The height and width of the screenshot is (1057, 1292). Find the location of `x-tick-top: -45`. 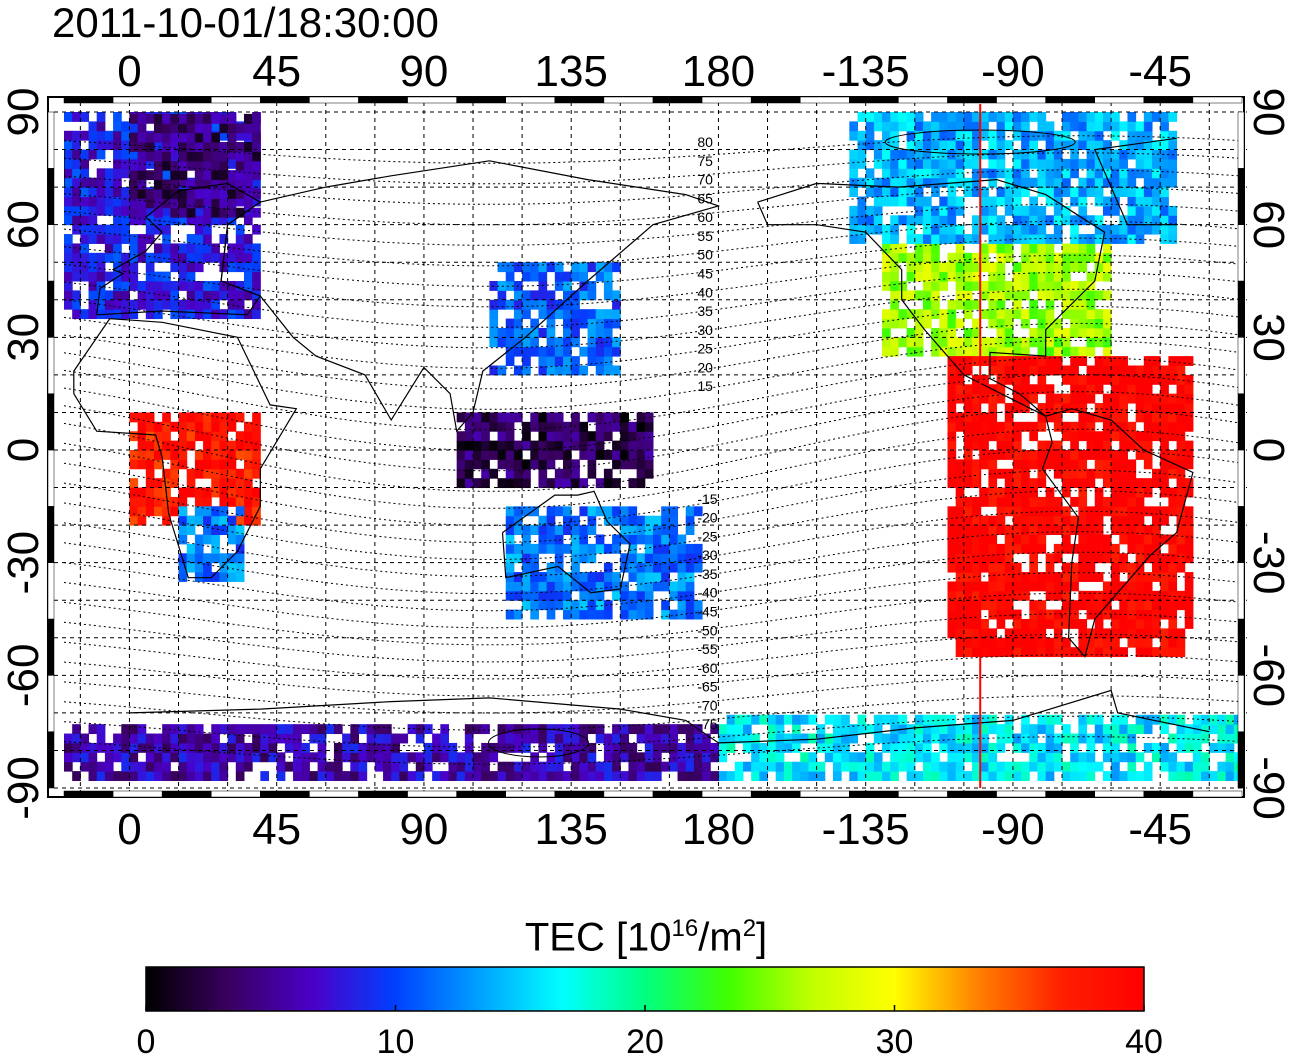

x-tick-top: -45 is located at coordinates (1160, 71).